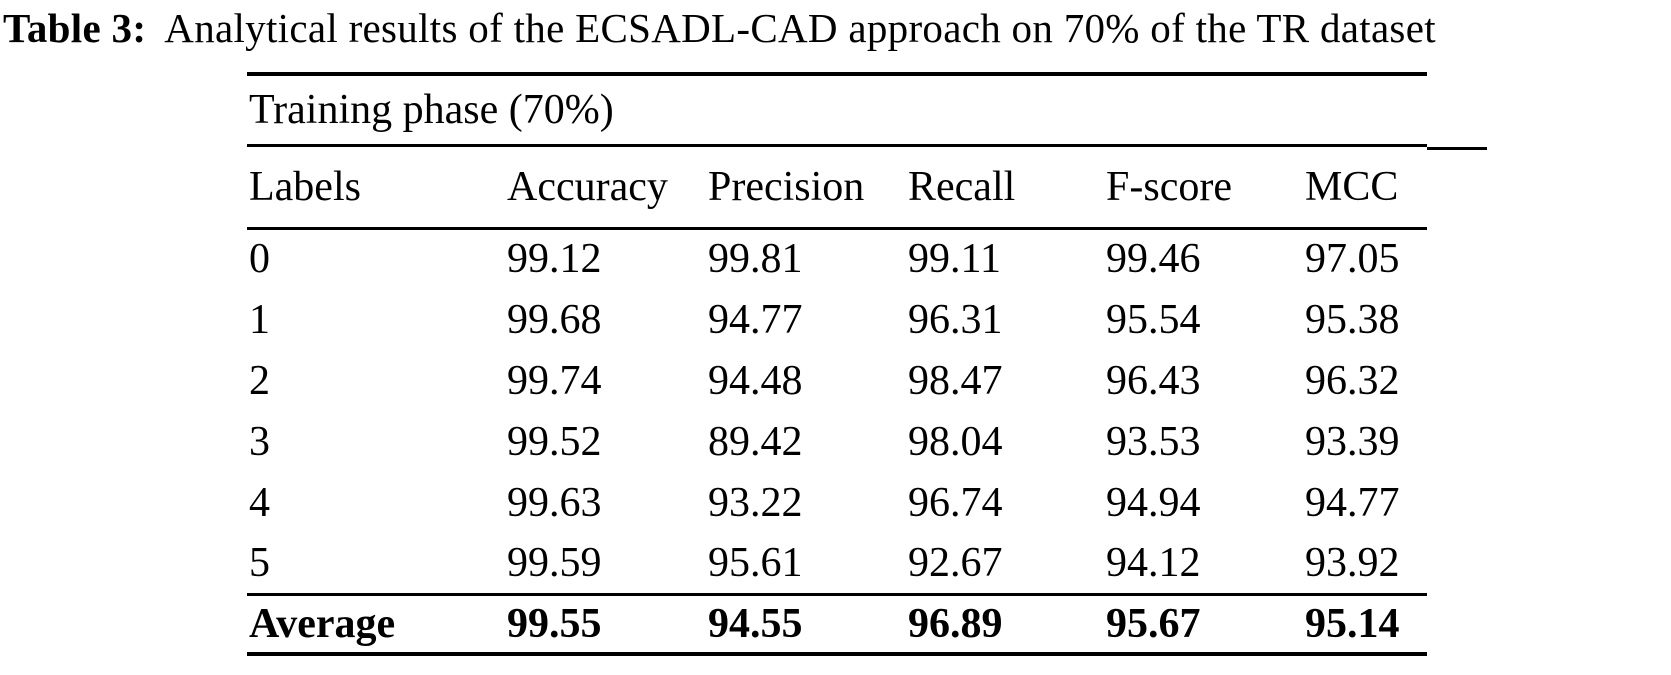  I want to click on cell-mcc: 95.38, so click(1352, 319).